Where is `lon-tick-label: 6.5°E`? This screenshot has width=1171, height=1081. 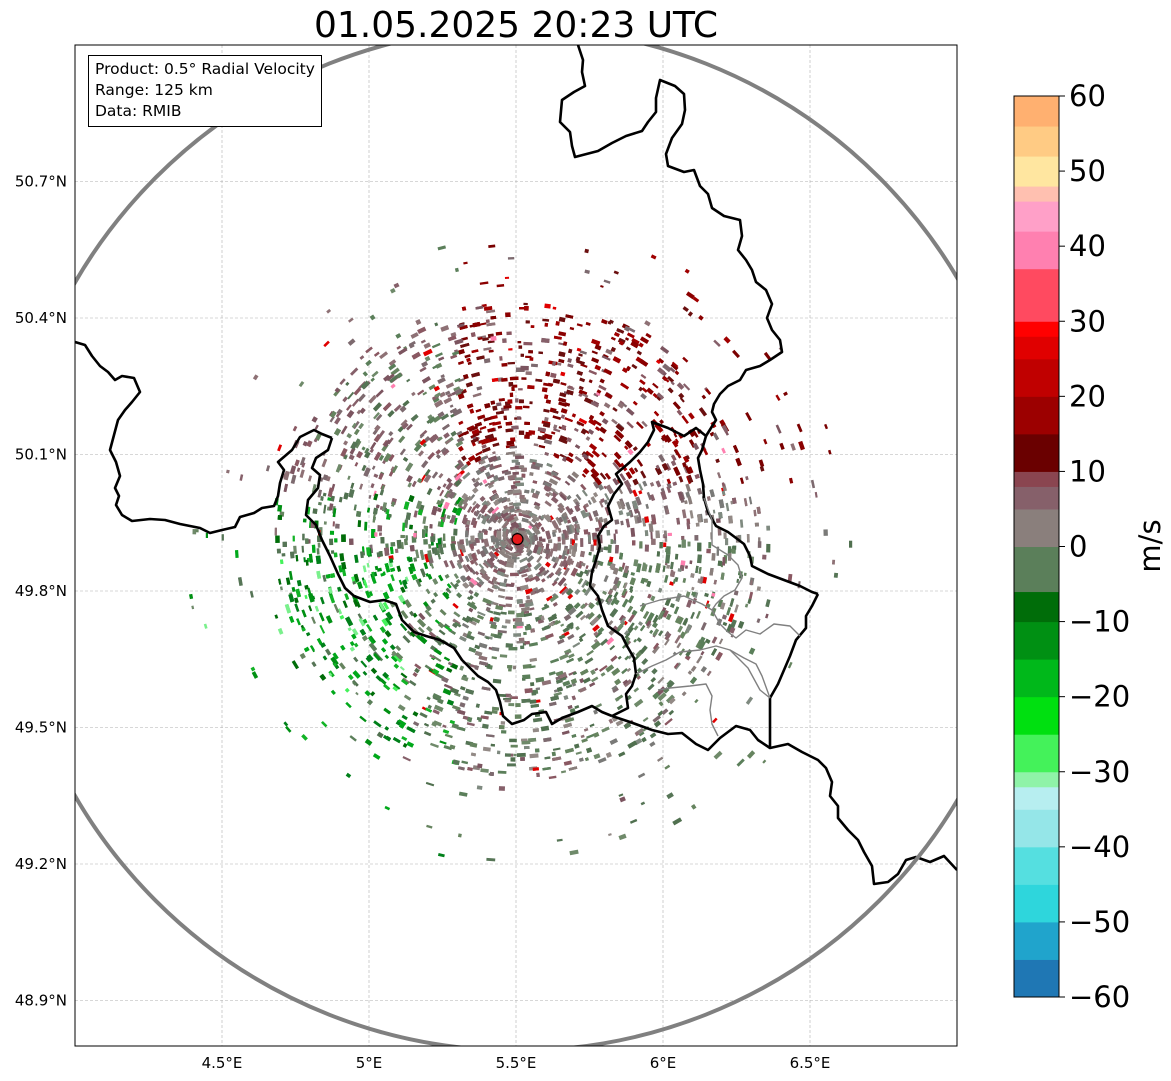
lon-tick-label: 6.5°E is located at coordinates (810, 1063).